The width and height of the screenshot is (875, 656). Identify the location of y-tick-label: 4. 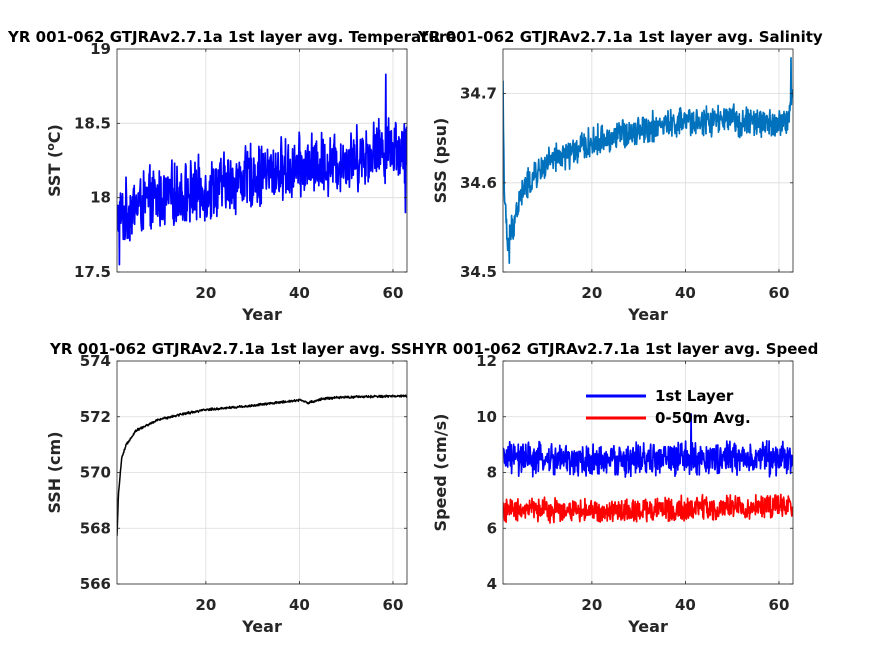
(492, 584).